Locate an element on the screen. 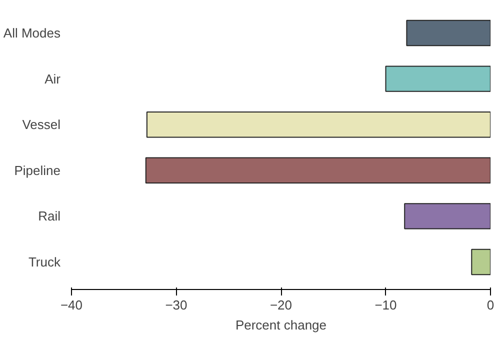  x-tick-label: −10 is located at coordinates (385, 305).